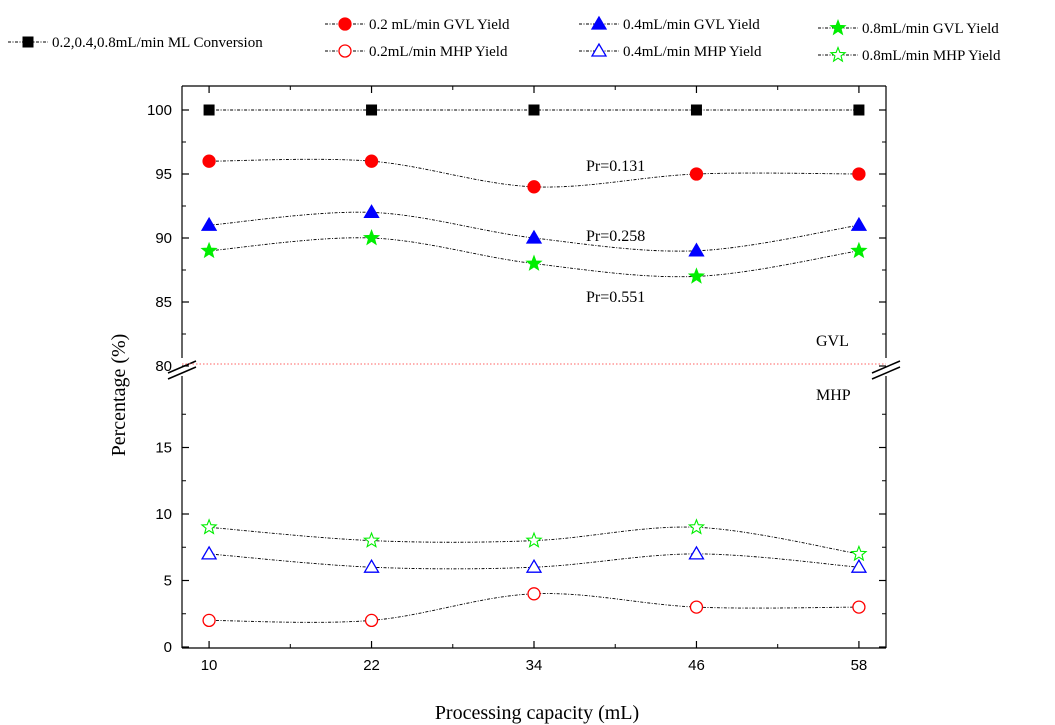 The width and height of the screenshot is (1055, 725). Describe the element at coordinates (615, 166) in the screenshot. I see `pr-annotation: Pr=0.131` at that location.